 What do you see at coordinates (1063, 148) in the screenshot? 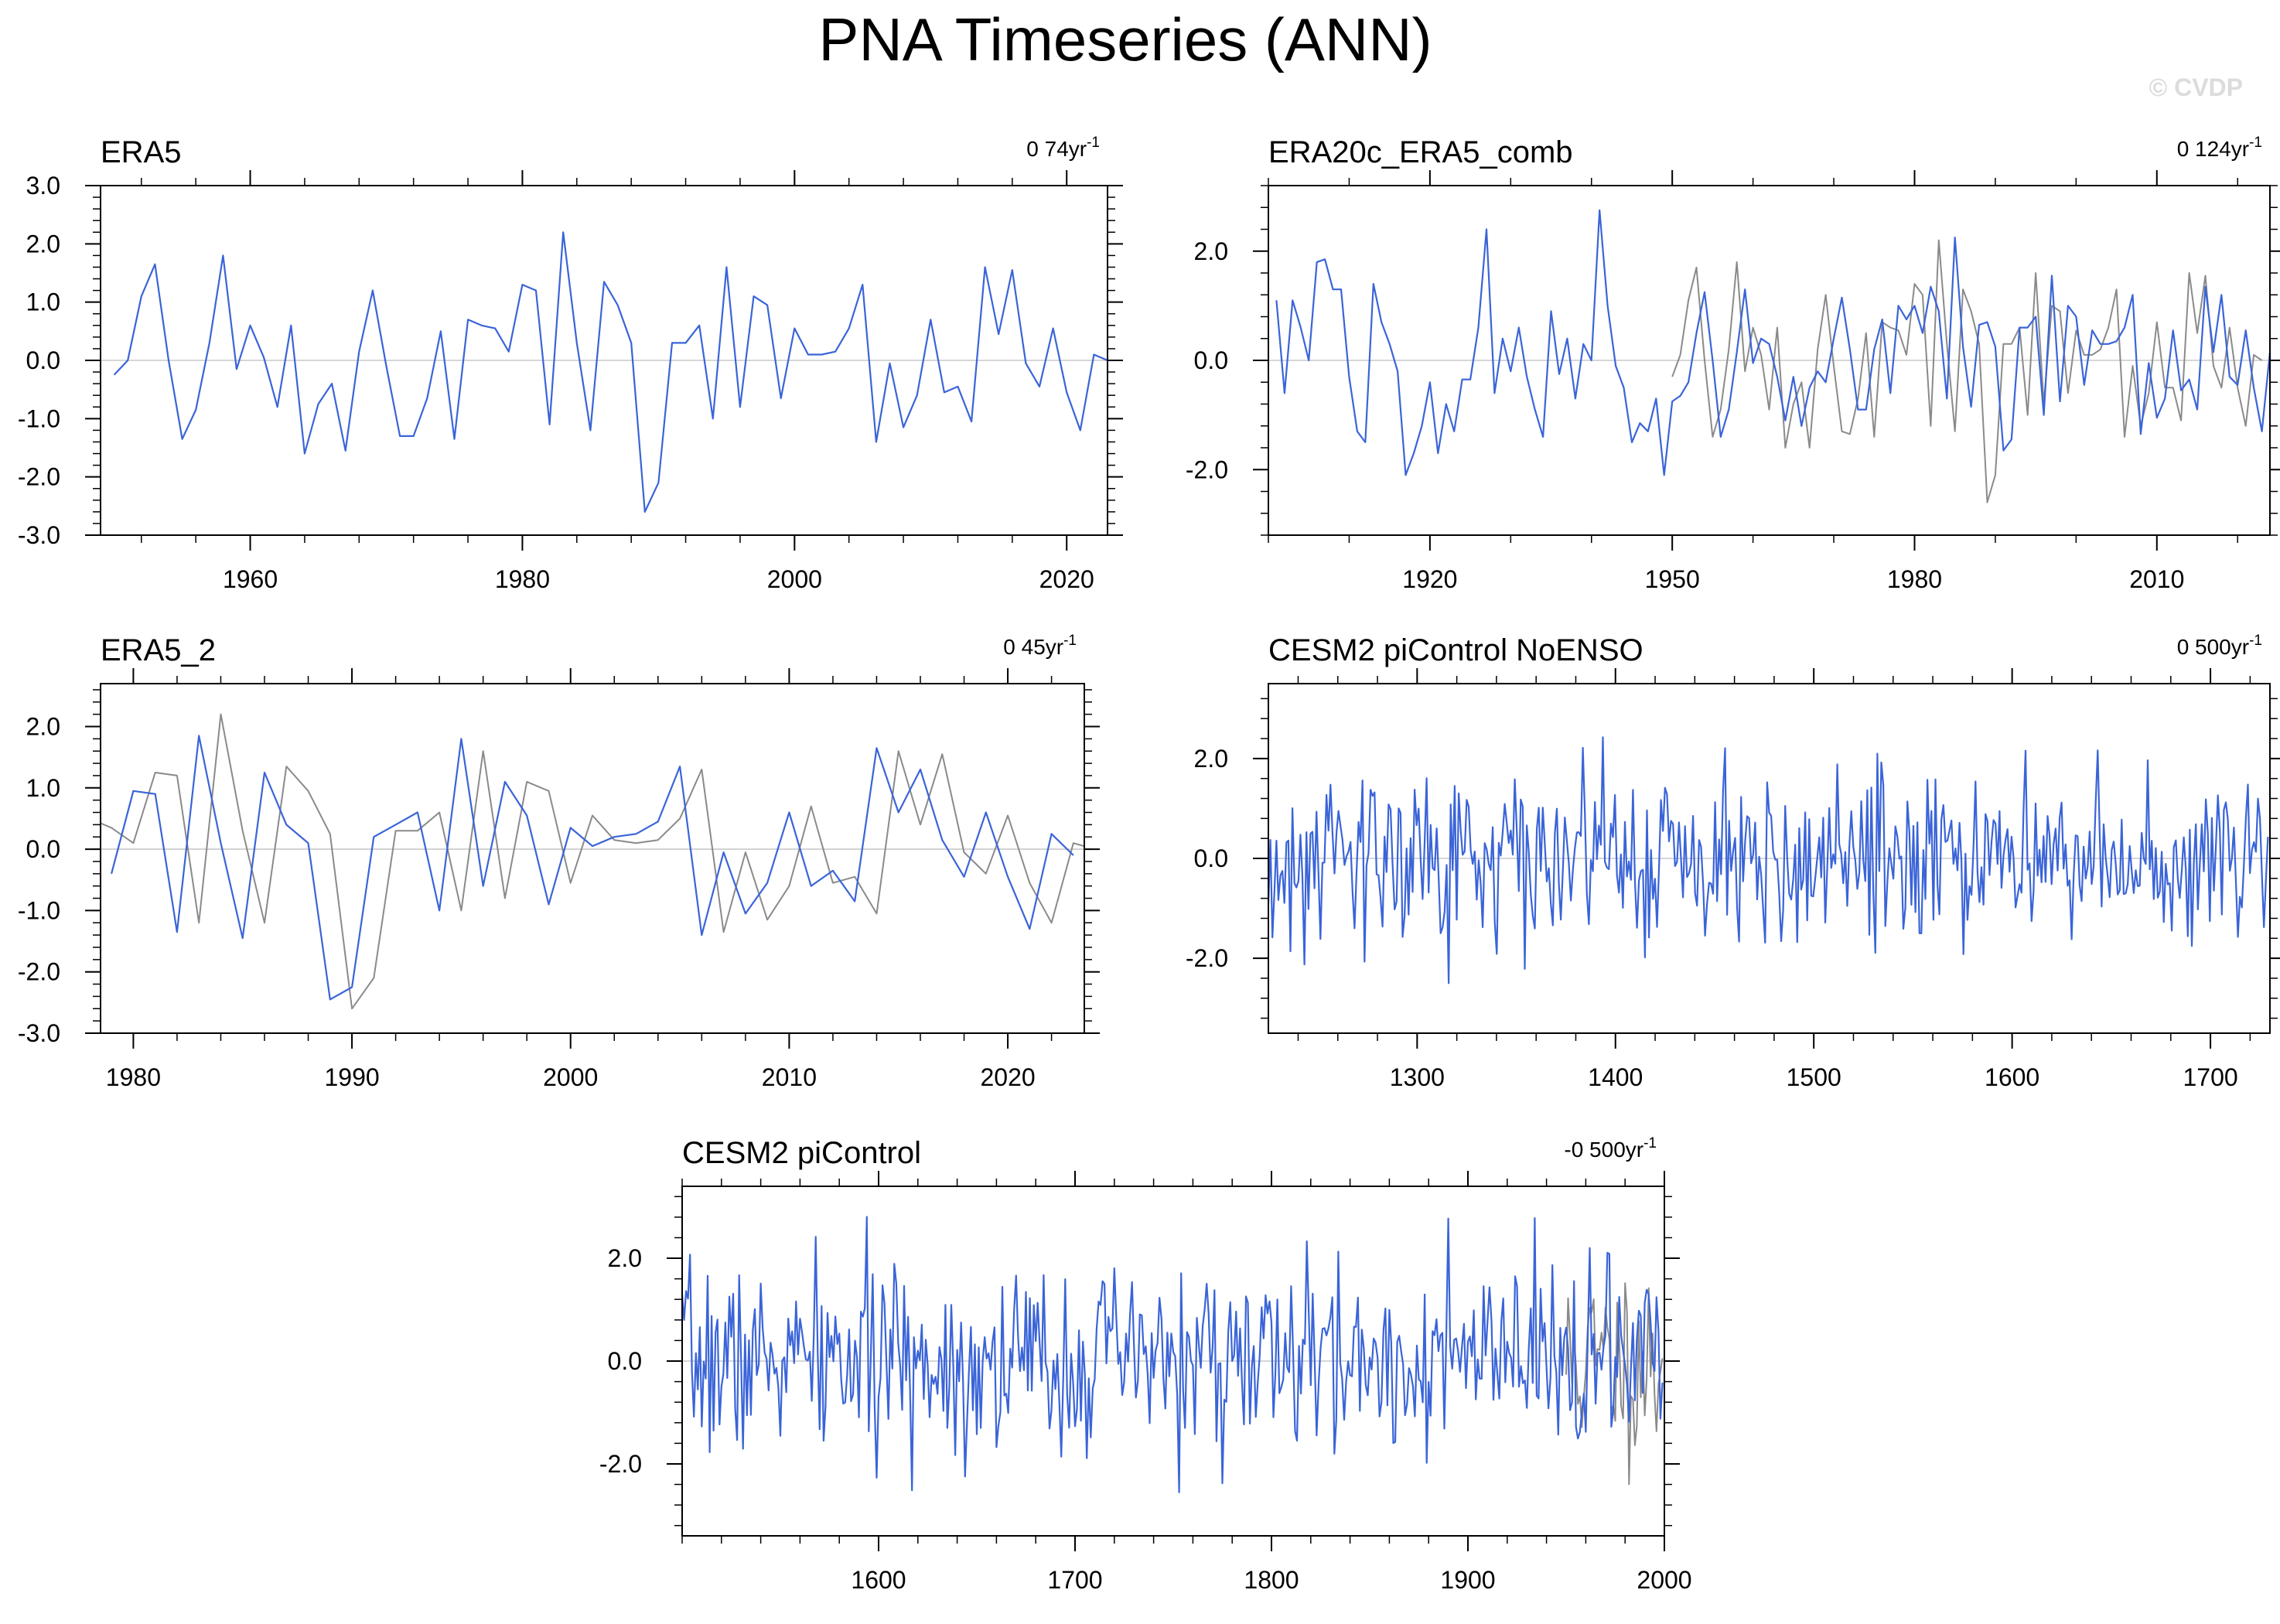
I see `panel-trend-label: 0 74yr-1` at bounding box center [1063, 148].